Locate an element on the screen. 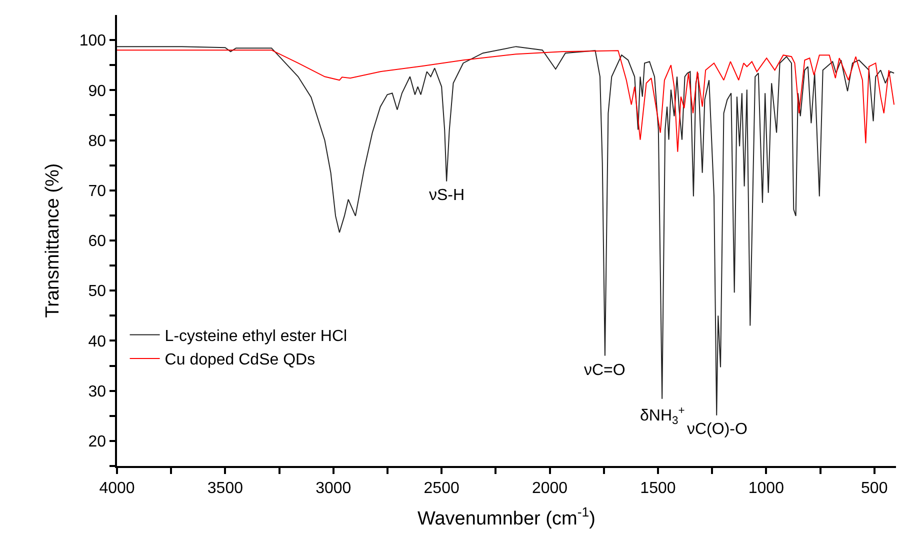 The width and height of the screenshot is (902, 553). y-axis-title: Transmittance (%) is located at coordinates (53, 240).